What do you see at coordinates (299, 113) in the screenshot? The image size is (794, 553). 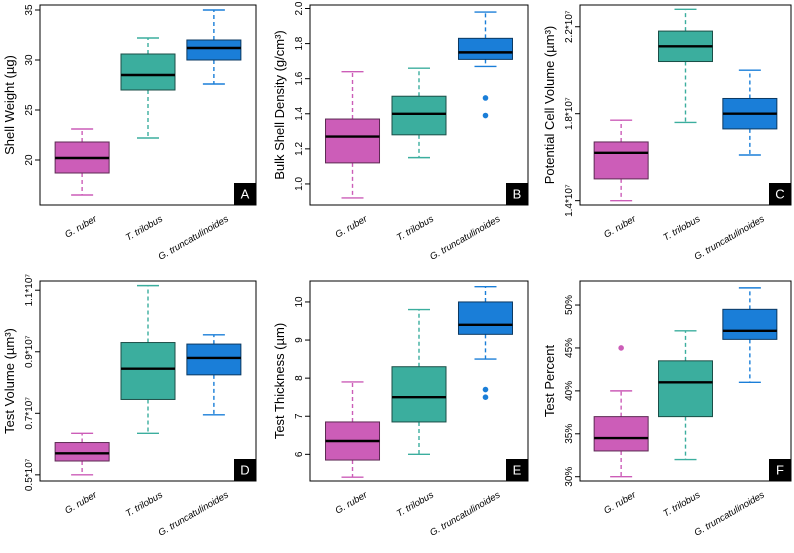 I see `y-tick-label: 1.4` at bounding box center [299, 113].